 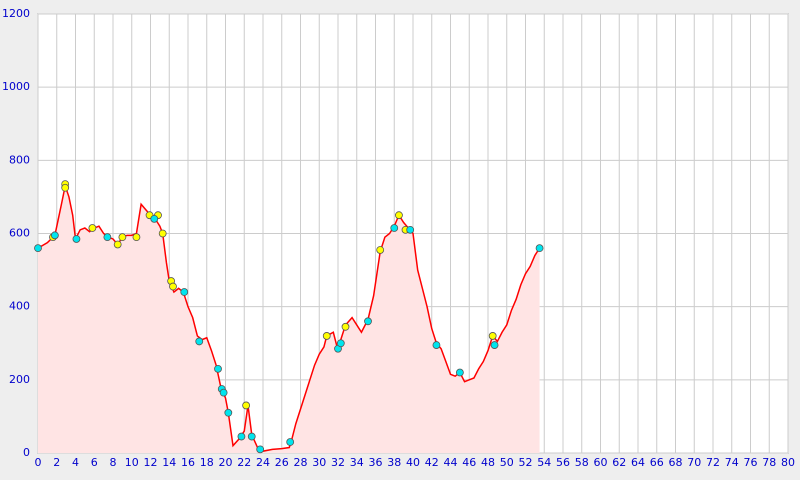 What do you see at coordinates (38, 462) in the screenshot?
I see `x-tick-label: 0` at bounding box center [38, 462].